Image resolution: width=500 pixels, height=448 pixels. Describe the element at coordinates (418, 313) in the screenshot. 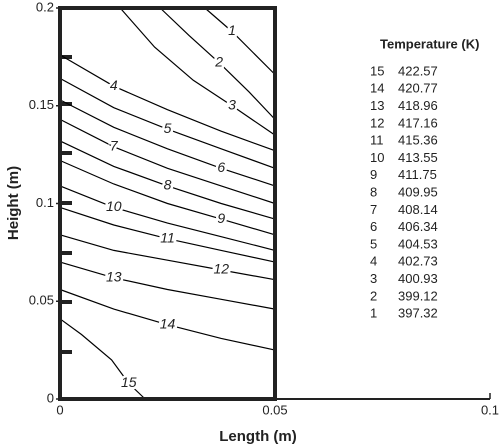

I see `legend-temperature: 397.32` at that location.